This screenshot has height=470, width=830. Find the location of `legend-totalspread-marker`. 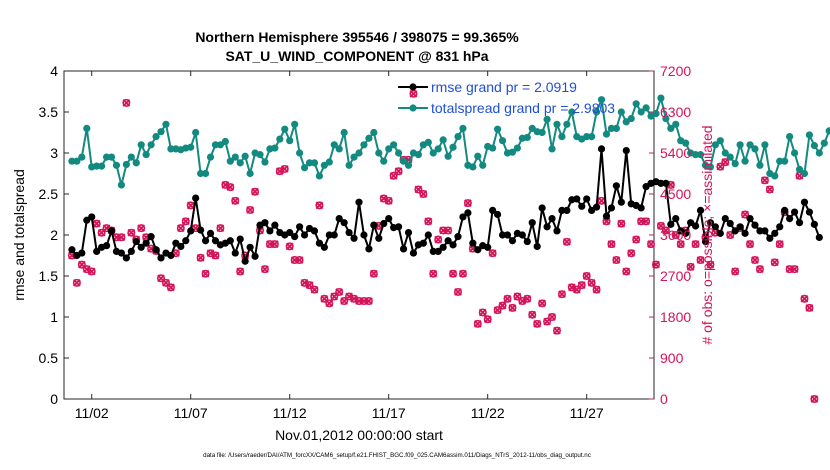

legend-totalspread-marker is located at coordinates (413, 108).